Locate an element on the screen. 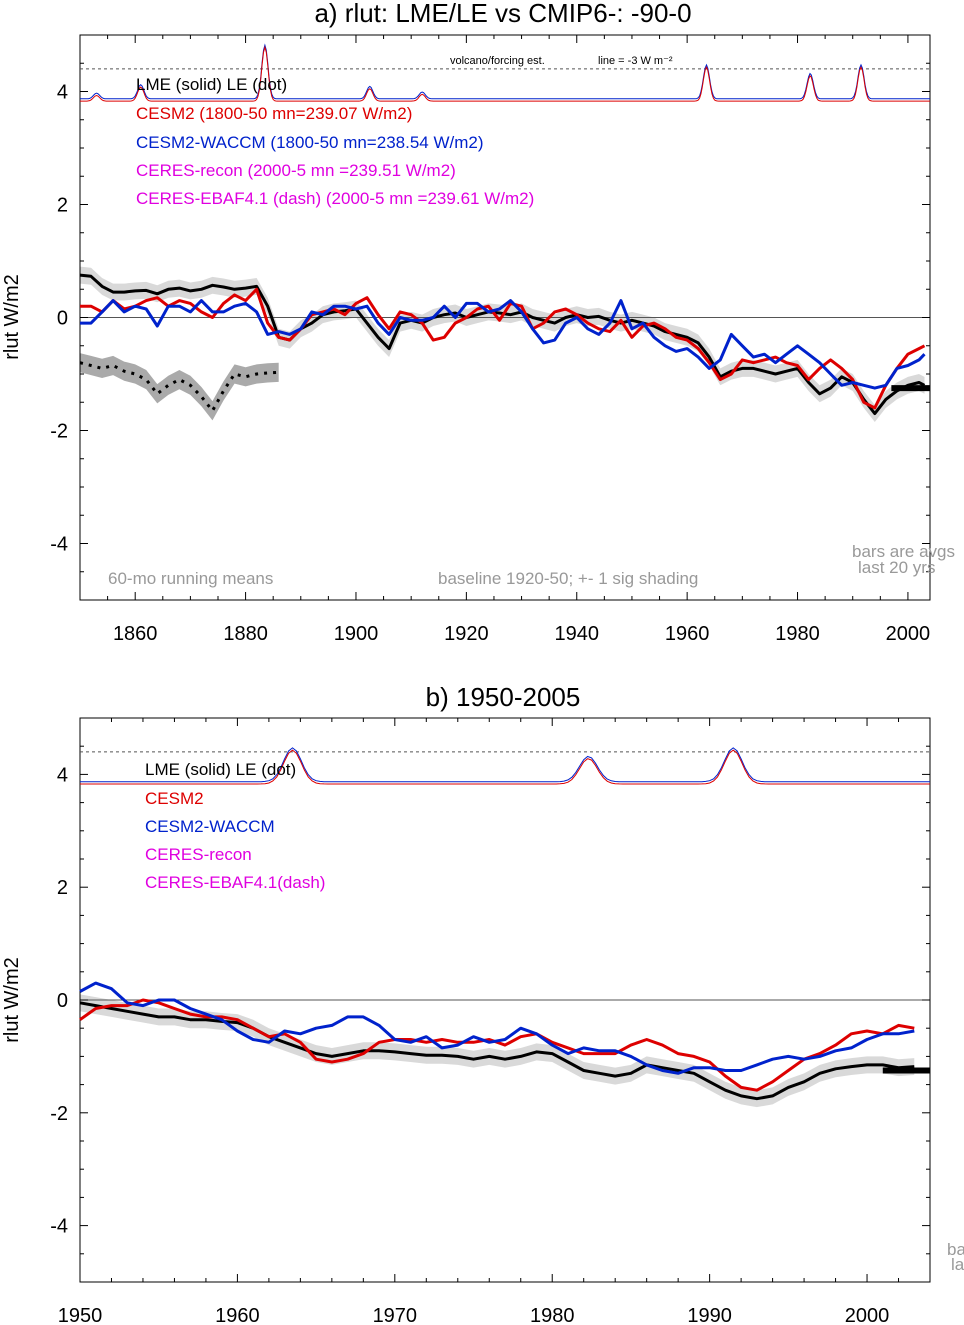  x-tick-label: 1940 is located at coordinates (577, 634).